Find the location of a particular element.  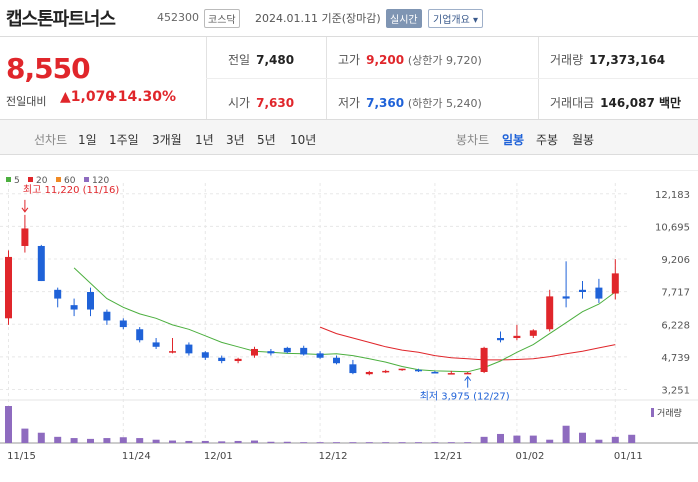

change-label: 전일대비 is located at coordinates (26, 101).